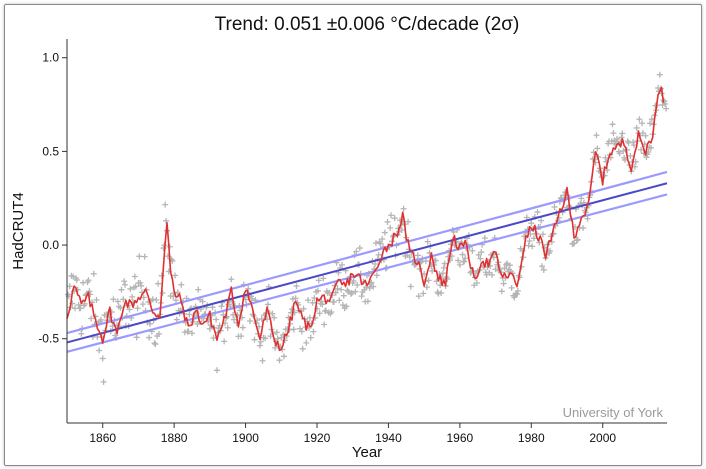 The height and width of the screenshot is (469, 706). What do you see at coordinates (602, 438) in the screenshot?
I see `x-tick-label: 2000` at bounding box center [602, 438].